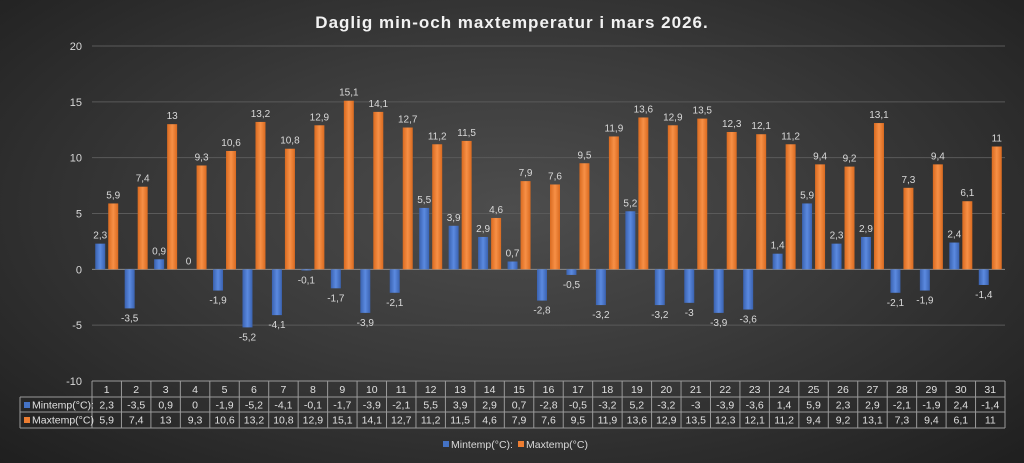 The width and height of the screenshot is (1024, 463). I want to click on data-label: -3,2, so click(601, 315).